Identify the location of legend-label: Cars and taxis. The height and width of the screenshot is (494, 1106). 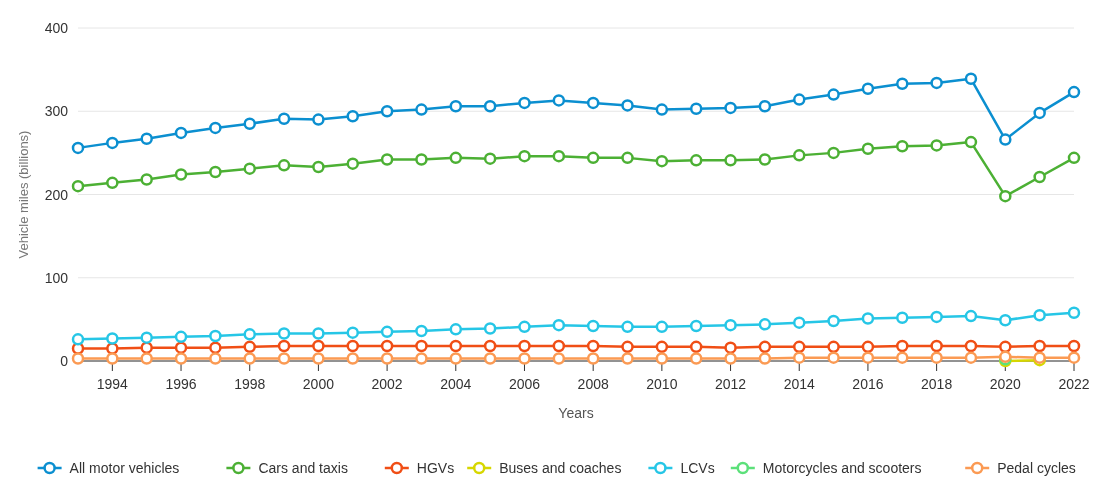
(303, 468).